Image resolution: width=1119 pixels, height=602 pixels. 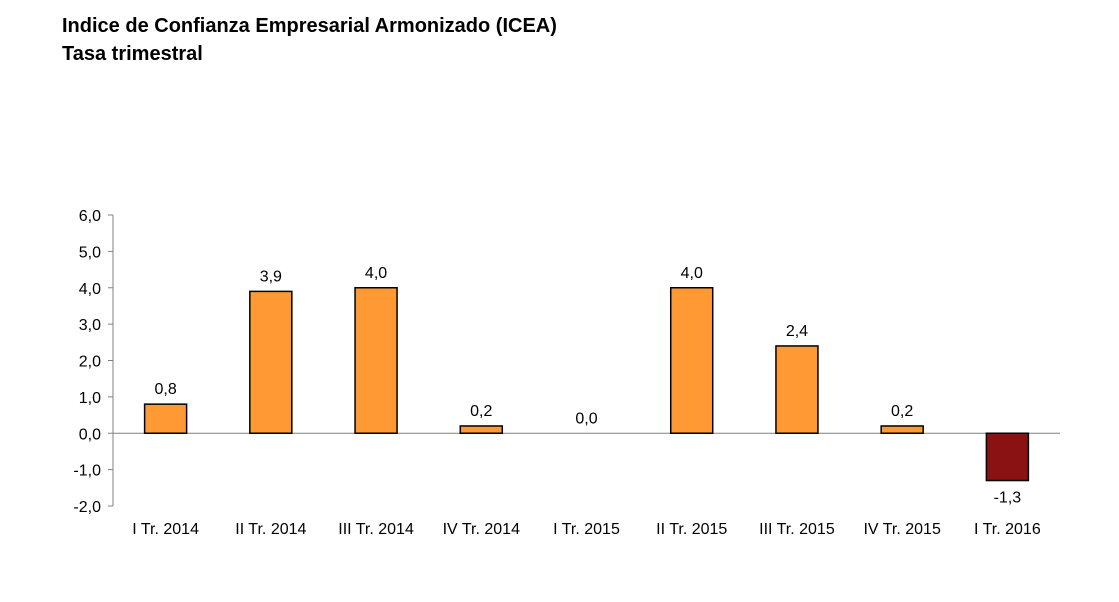 I want to click on x-tick-label: II Tr. 2014, so click(x=270, y=529).